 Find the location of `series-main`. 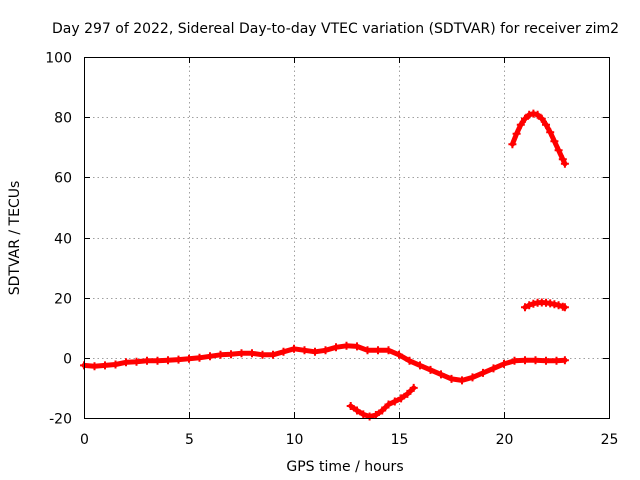

series-main is located at coordinates (324, 363).